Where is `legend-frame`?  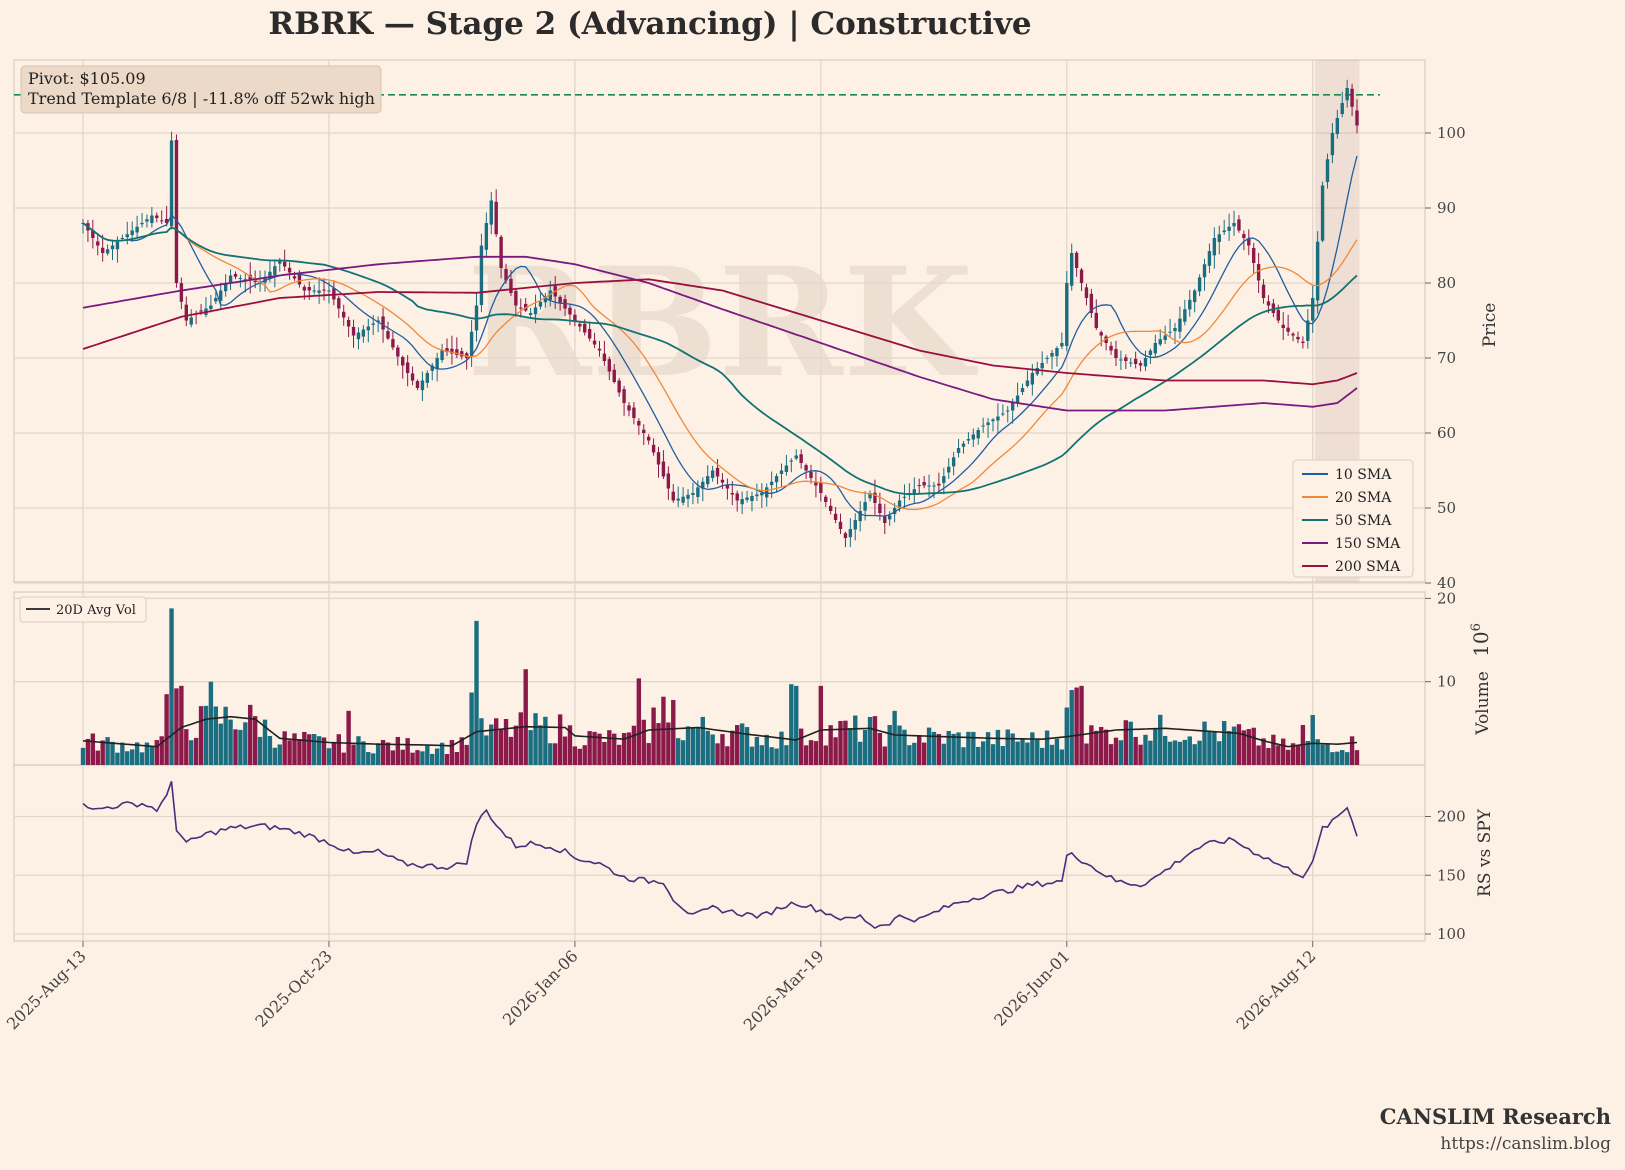 legend-frame is located at coordinates (1353, 518).